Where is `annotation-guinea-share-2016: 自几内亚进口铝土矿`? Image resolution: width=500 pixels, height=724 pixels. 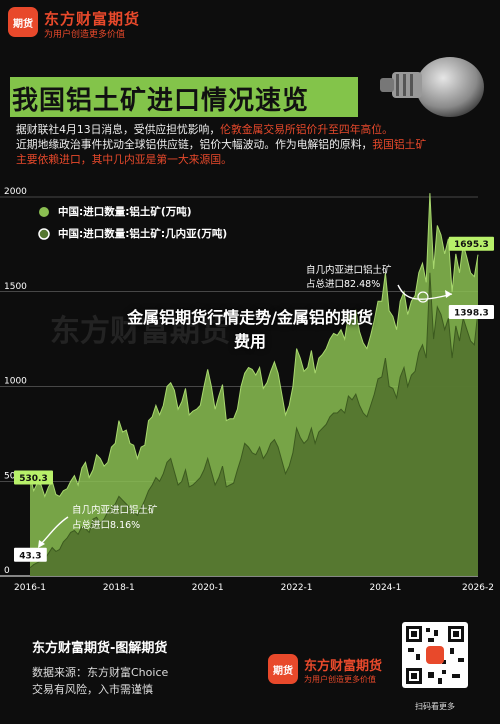
annotation-guinea-share-2016: 自几内亚进口铝土矿 is located at coordinates (115, 510).